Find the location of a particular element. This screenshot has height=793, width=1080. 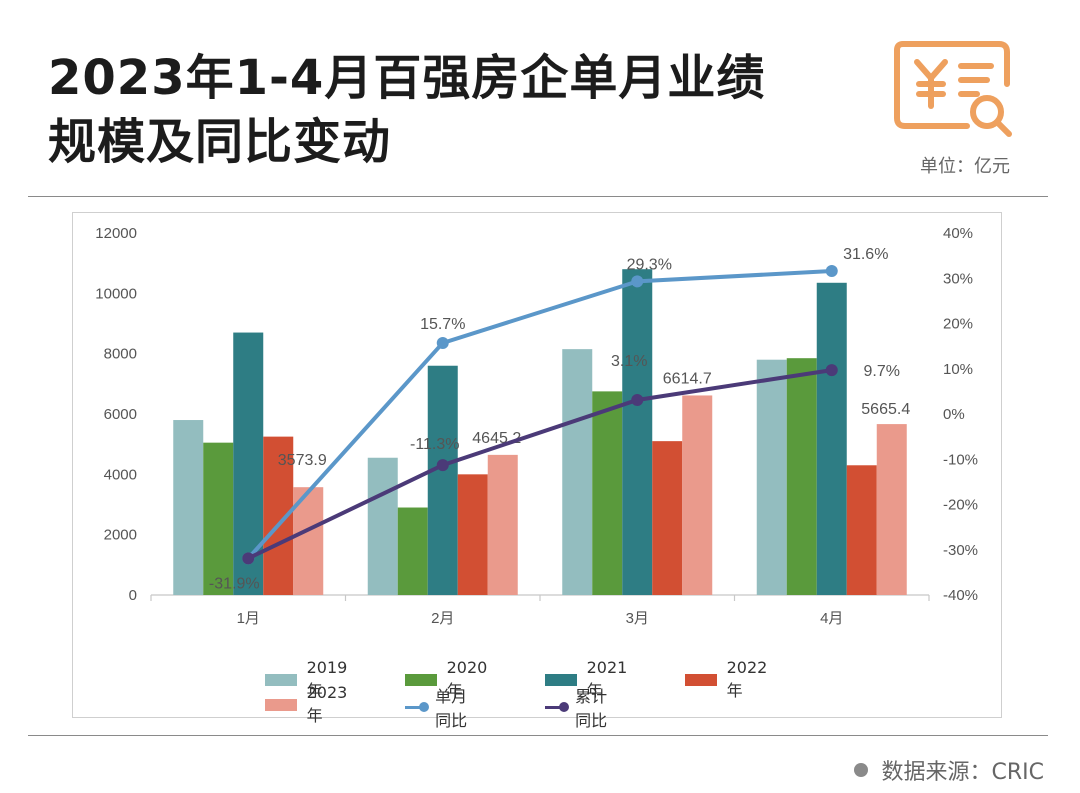

data-label: 15.7% is located at coordinates (442, 324).